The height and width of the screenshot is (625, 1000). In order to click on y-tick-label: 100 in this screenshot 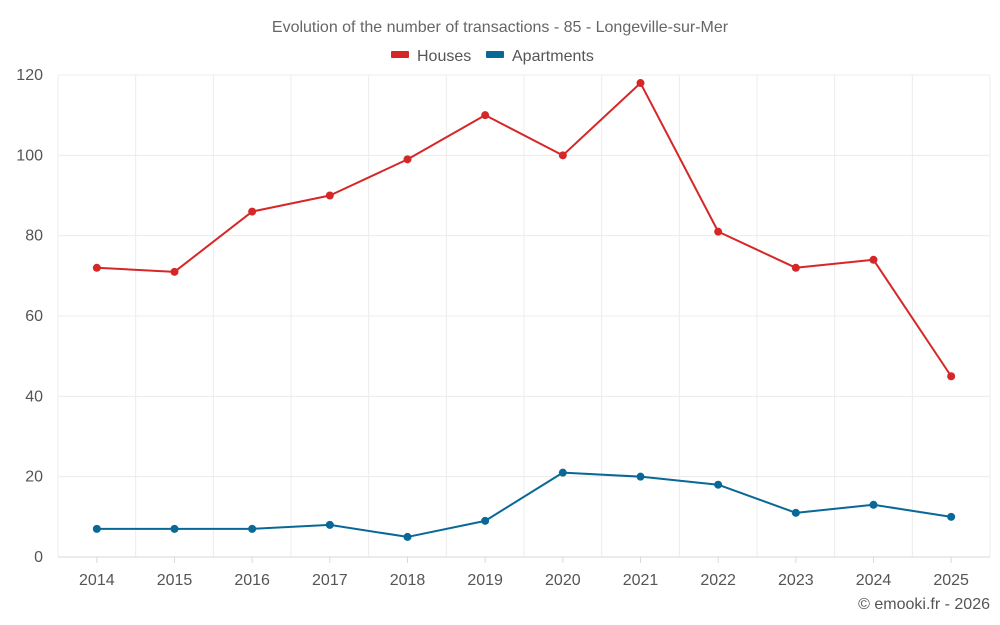, I will do `click(29, 155)`.